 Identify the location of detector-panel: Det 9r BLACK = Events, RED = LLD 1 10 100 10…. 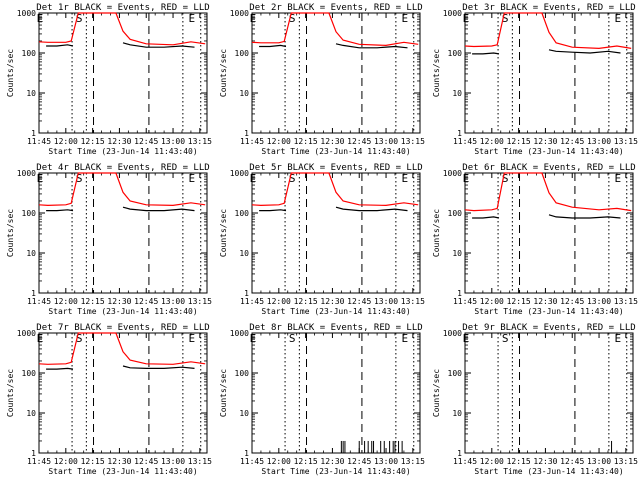
(535, 399).